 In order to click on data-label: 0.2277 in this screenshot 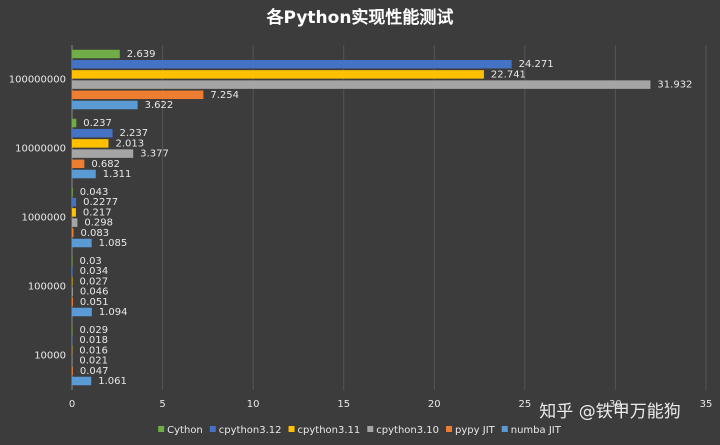, I will do `click(100, 202)`.